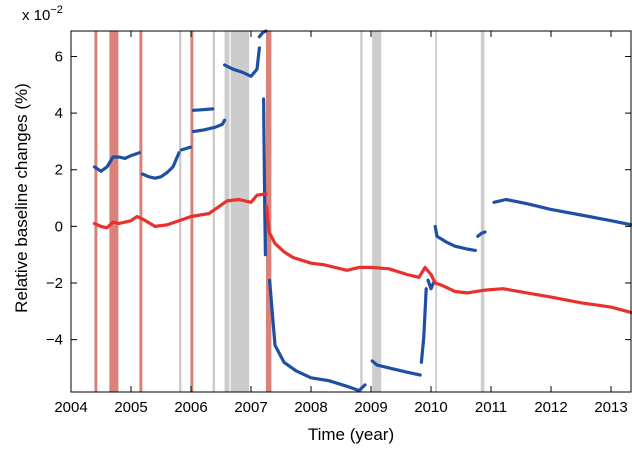 The height and width of the screenshot is (455, 632). I want to click on x-tick-label: 2012, so click(550, 407).